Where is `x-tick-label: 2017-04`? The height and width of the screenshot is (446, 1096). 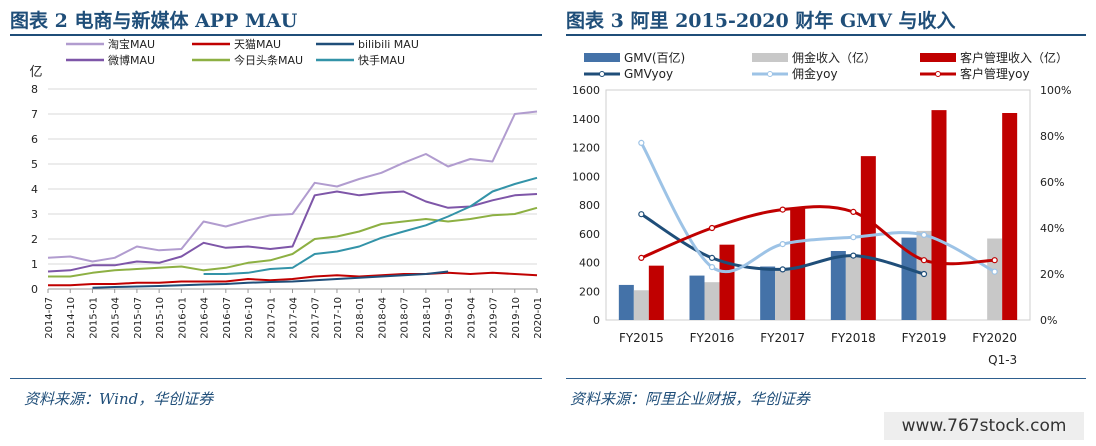 x-tick-label: 2017-04 is located at coordinates (294, 318).